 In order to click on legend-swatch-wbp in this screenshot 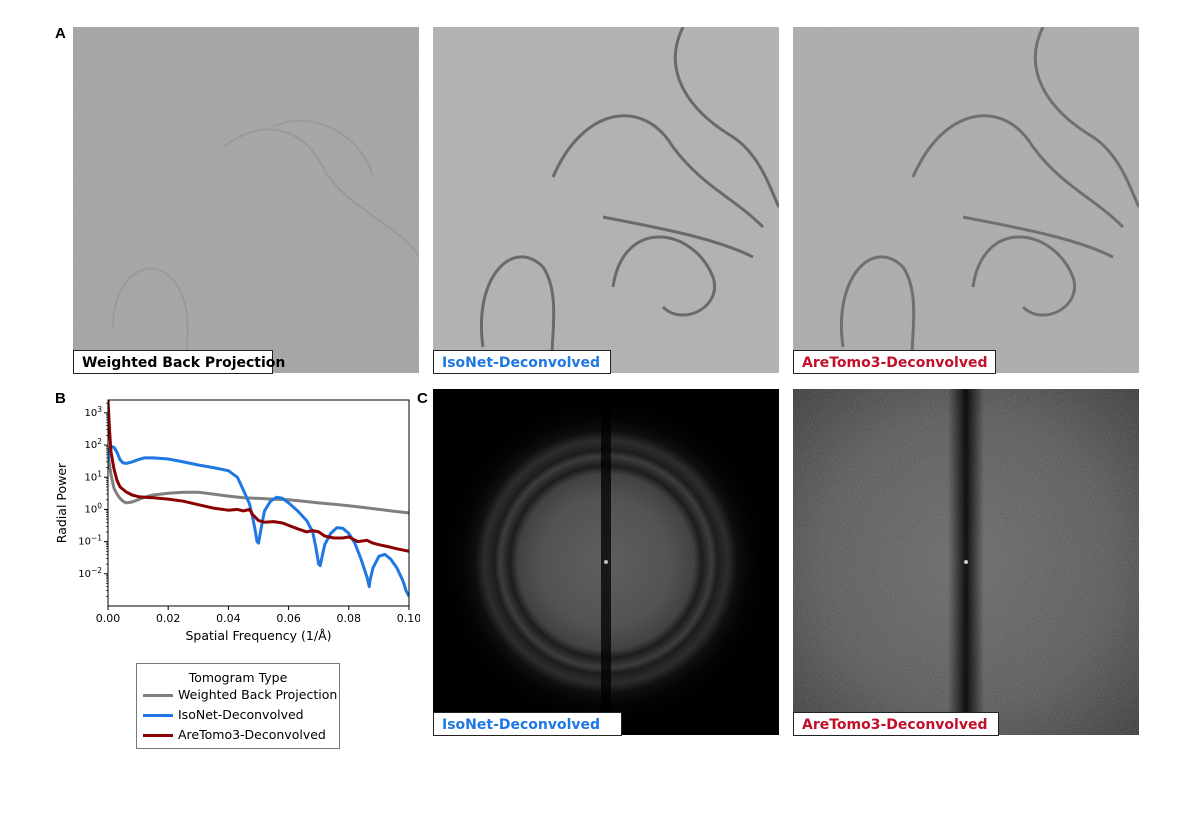, I will do `click(158, 695)`.